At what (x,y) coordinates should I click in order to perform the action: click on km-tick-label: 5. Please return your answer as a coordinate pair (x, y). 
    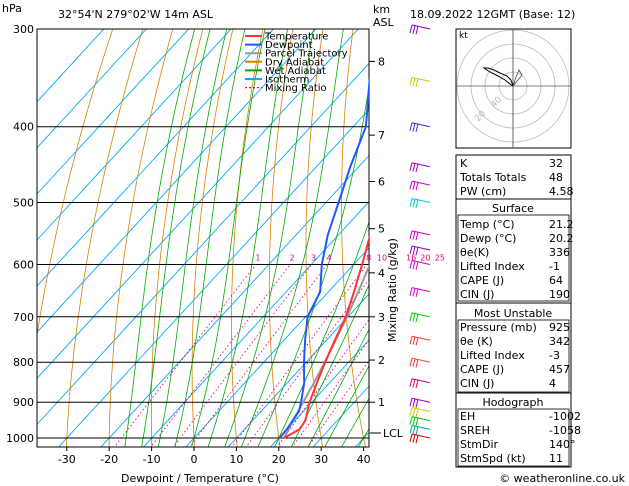
    Looking at the image, I should click on (381, 229).